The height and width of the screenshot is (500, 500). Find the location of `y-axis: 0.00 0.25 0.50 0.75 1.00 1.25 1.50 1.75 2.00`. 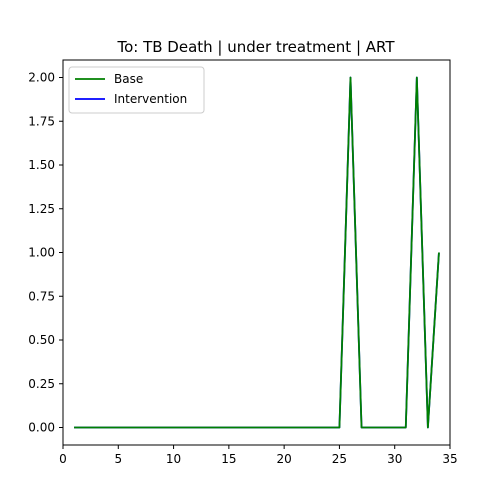

y-axis: 0.00 0.25 0.50 0.75 1.00 1.25 1.50 1.75 2.00 is located at coordinates (45, 253).